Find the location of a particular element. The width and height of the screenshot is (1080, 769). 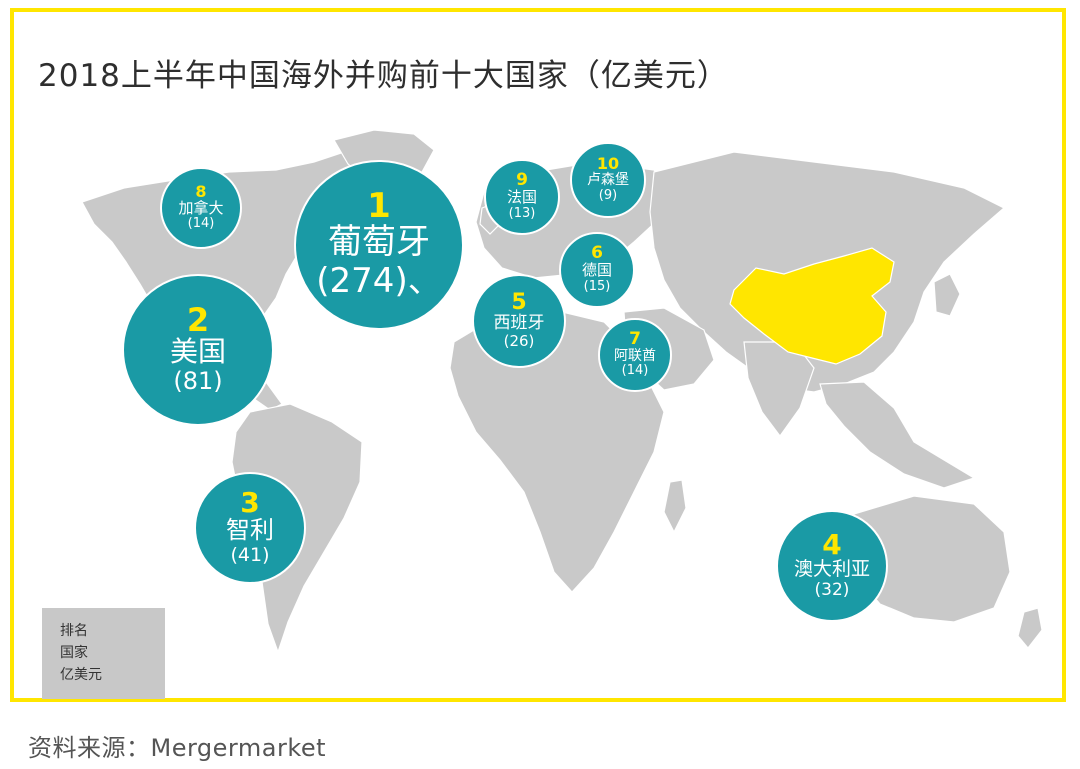

country-chile: 智利 is located at coordinates (250, 530).